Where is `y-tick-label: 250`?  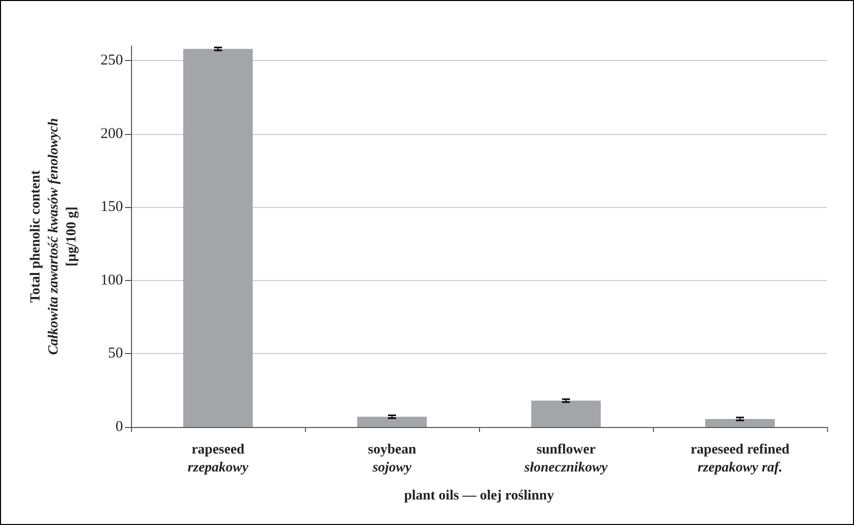
y-tick-label: 250 is located at coordinates (111, 60).